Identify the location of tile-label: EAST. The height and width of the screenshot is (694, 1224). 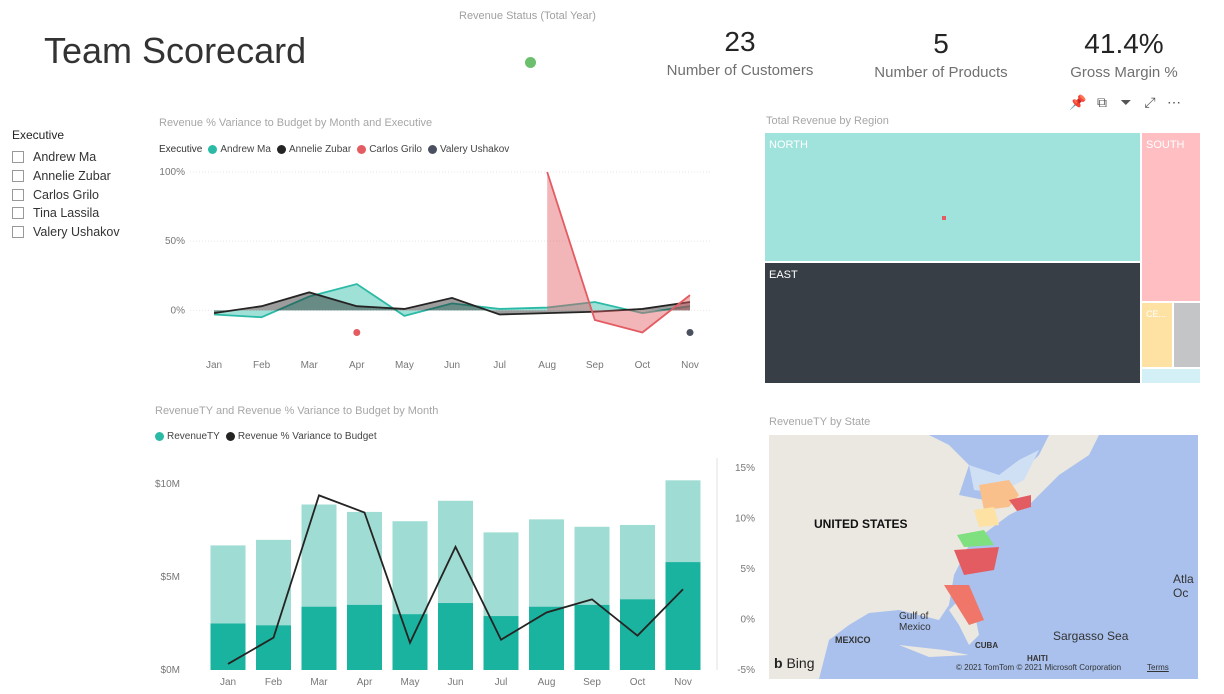
(783, 275).